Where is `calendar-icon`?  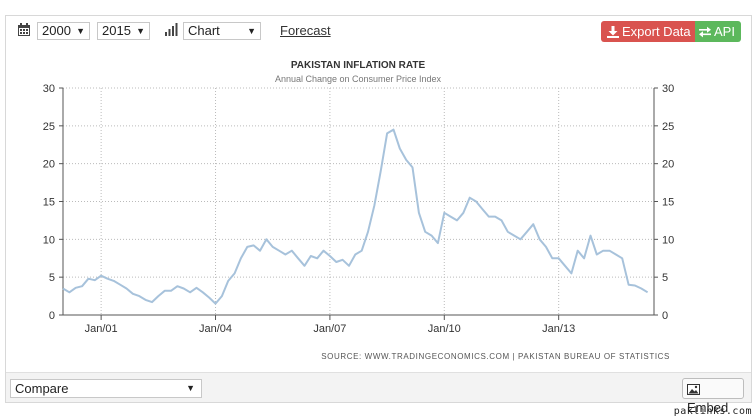
calendar-icon is located at coordinates (24, 30).